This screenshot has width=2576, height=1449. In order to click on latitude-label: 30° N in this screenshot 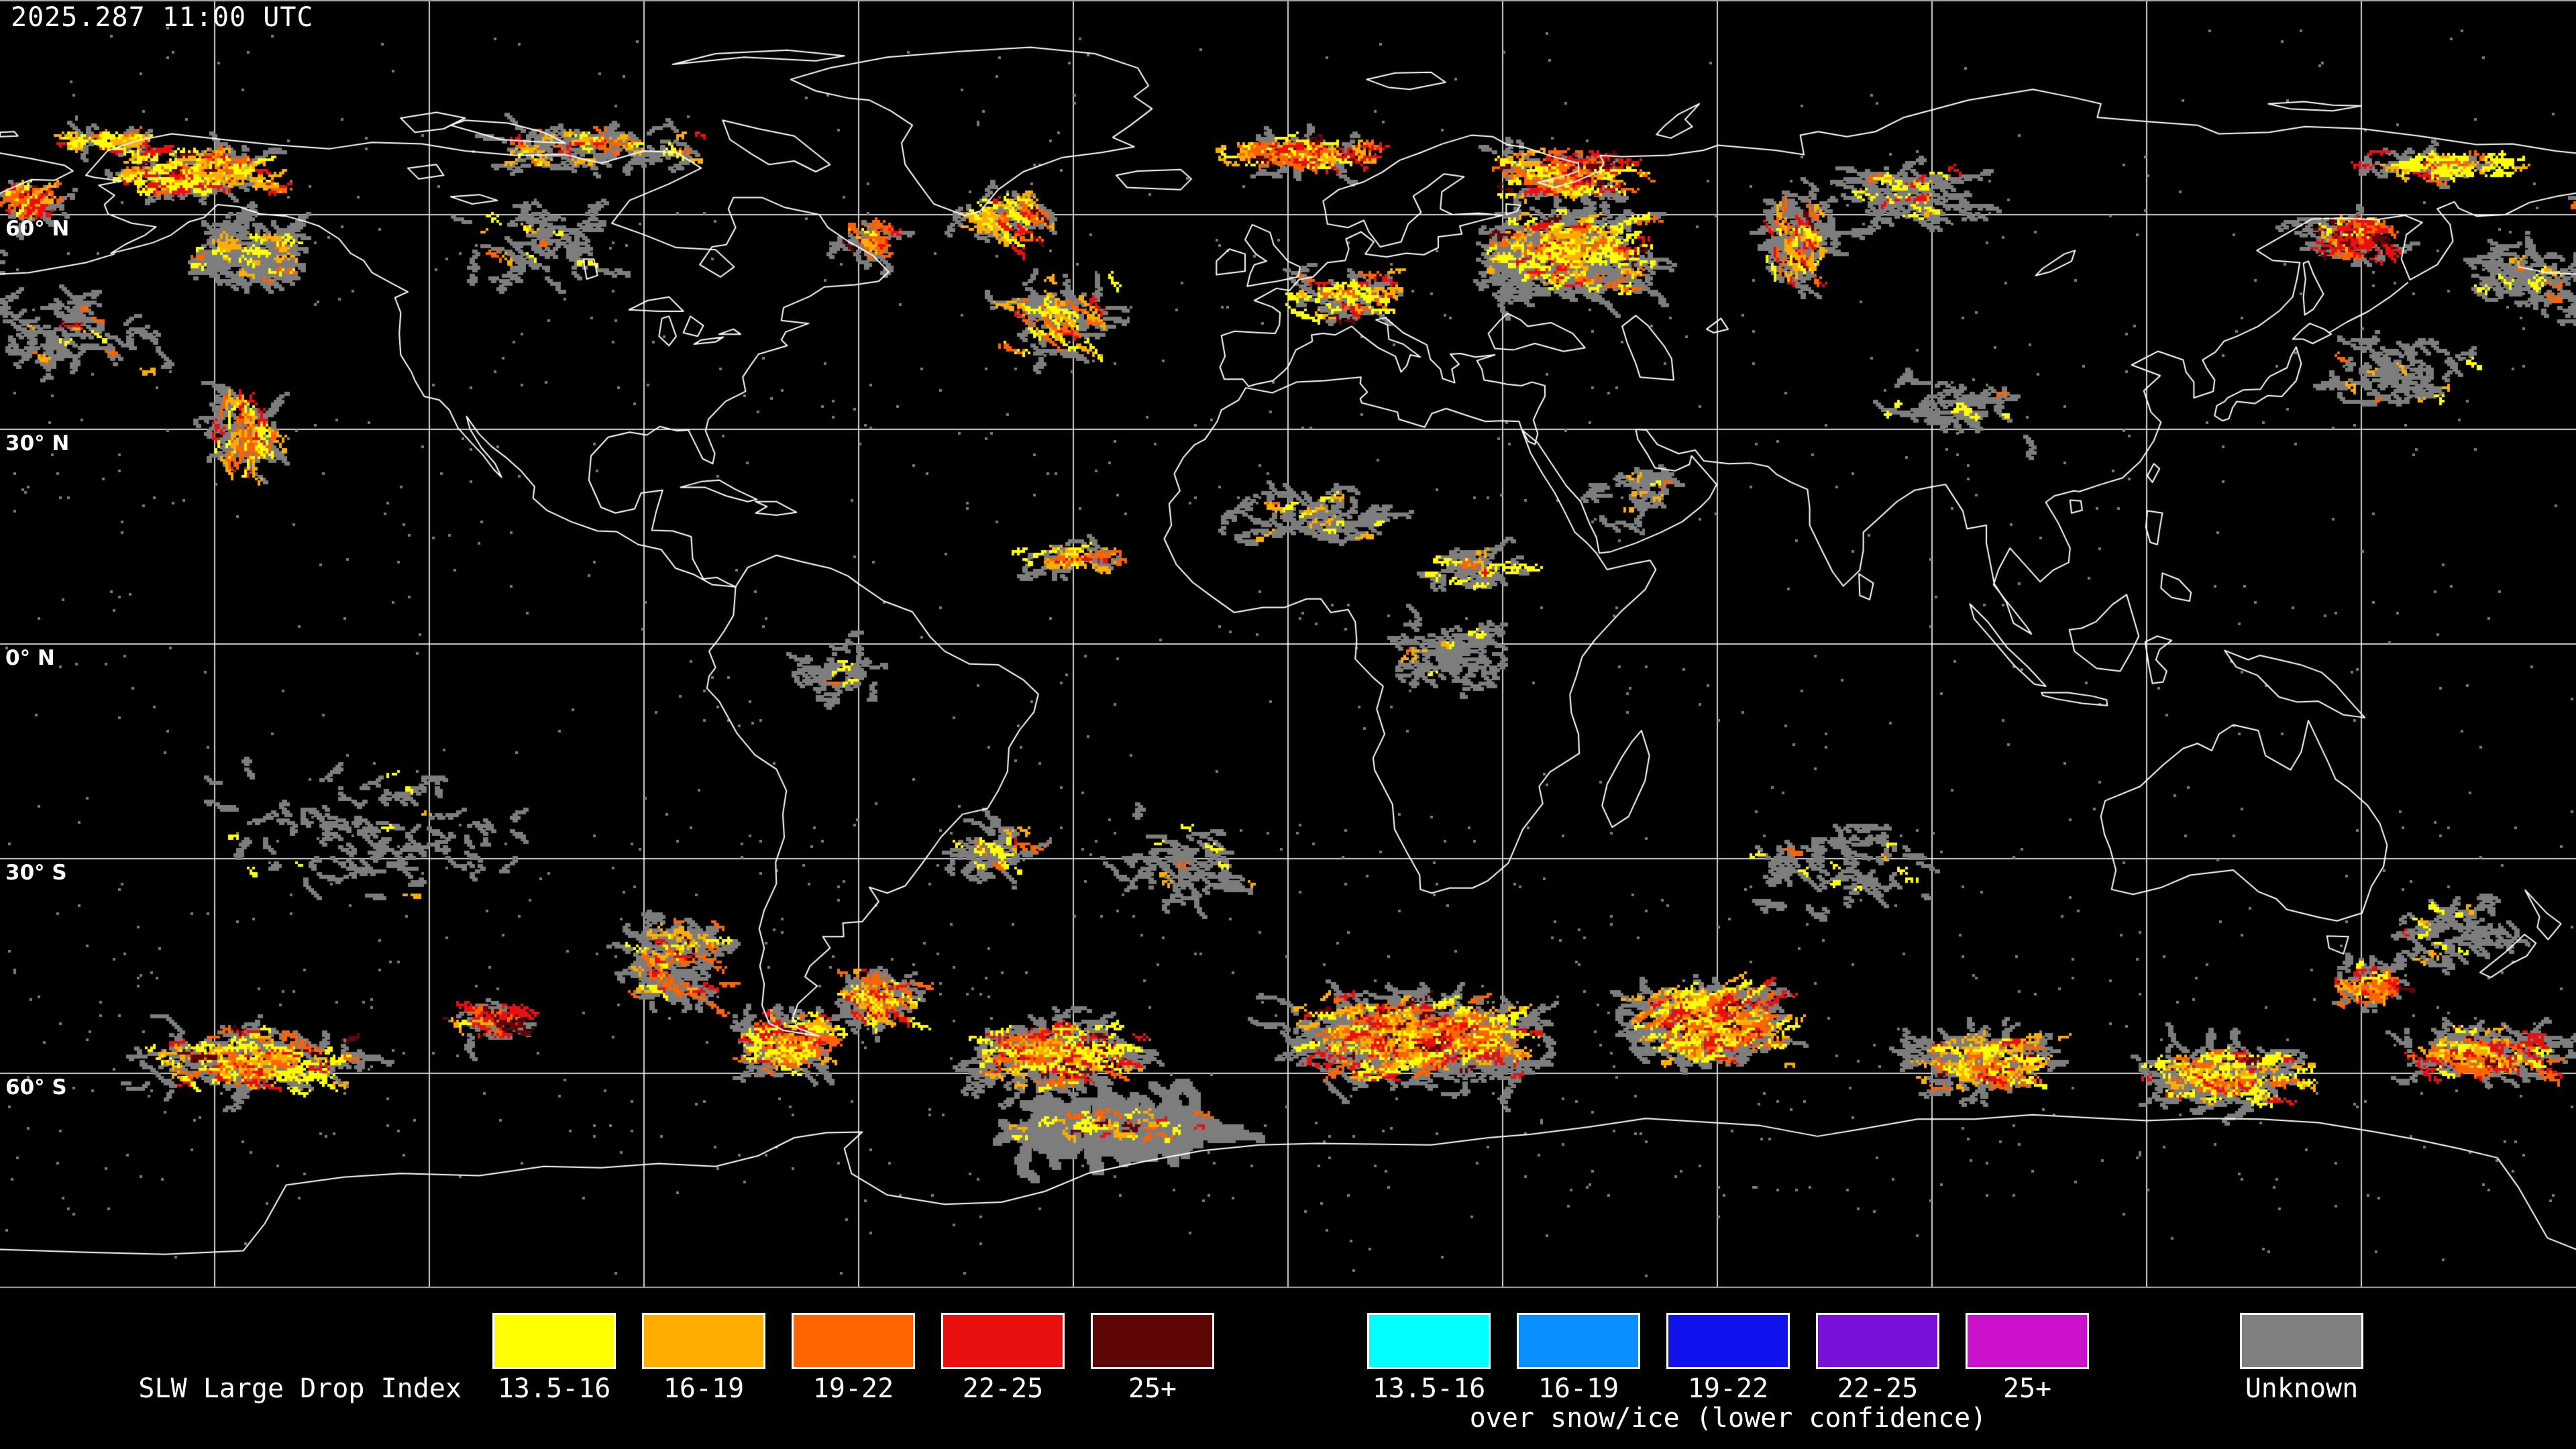, I will do `click(37, 443)`.